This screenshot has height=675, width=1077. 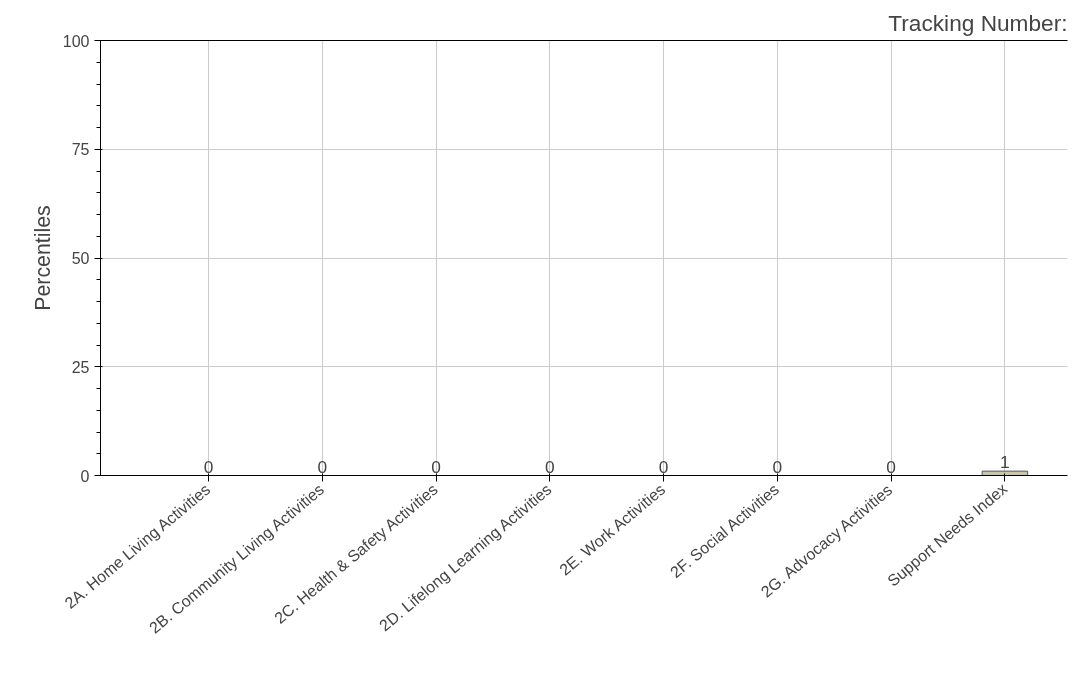 I want to click on y-tick-label: 75, so click(x=80, y=150).